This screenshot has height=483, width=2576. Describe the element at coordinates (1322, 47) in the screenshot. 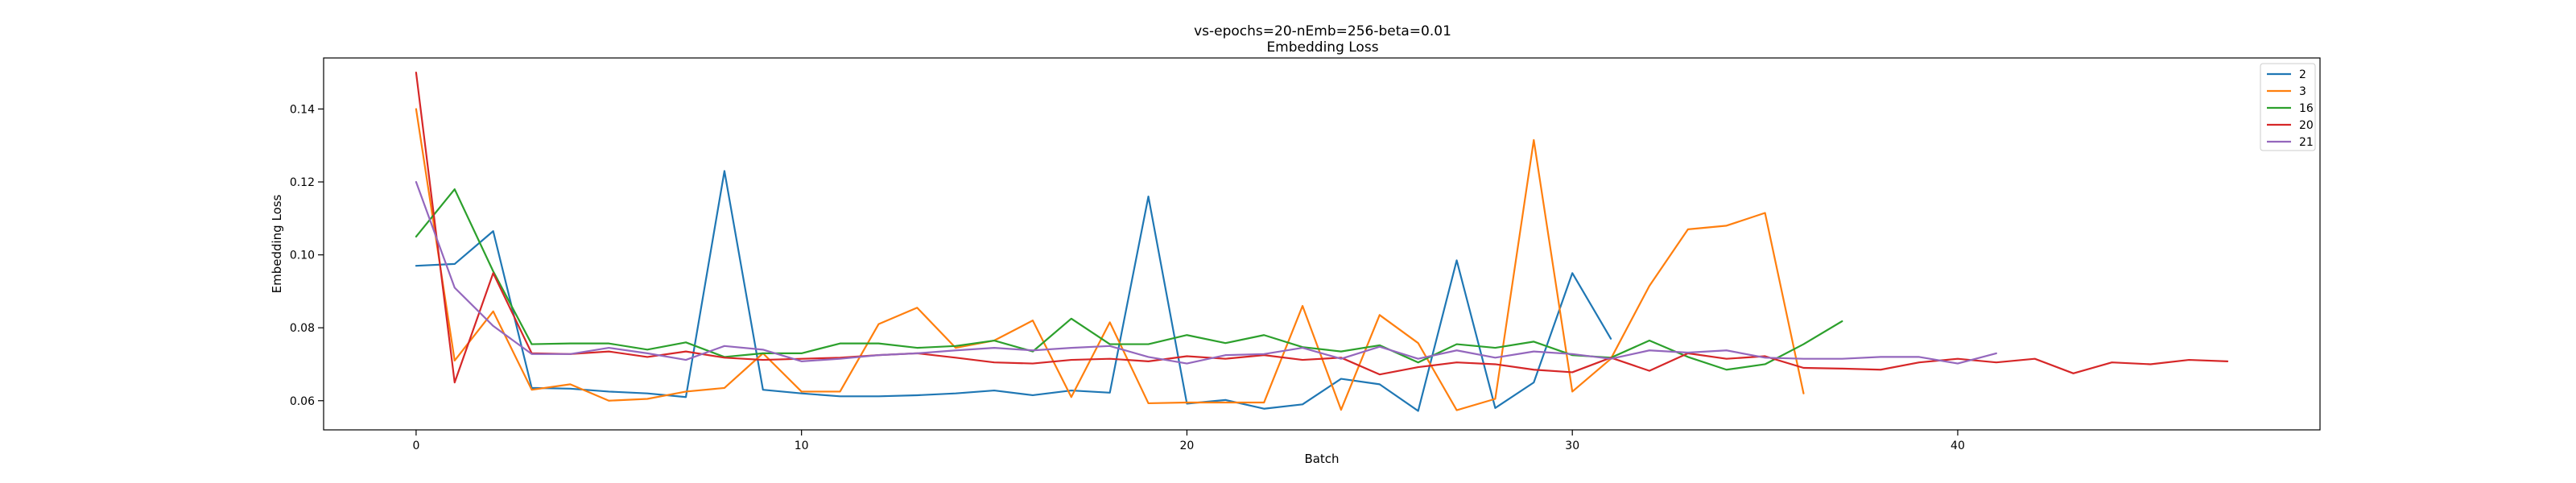

I see `chart-subtitle: Embedding Loss` at that location.